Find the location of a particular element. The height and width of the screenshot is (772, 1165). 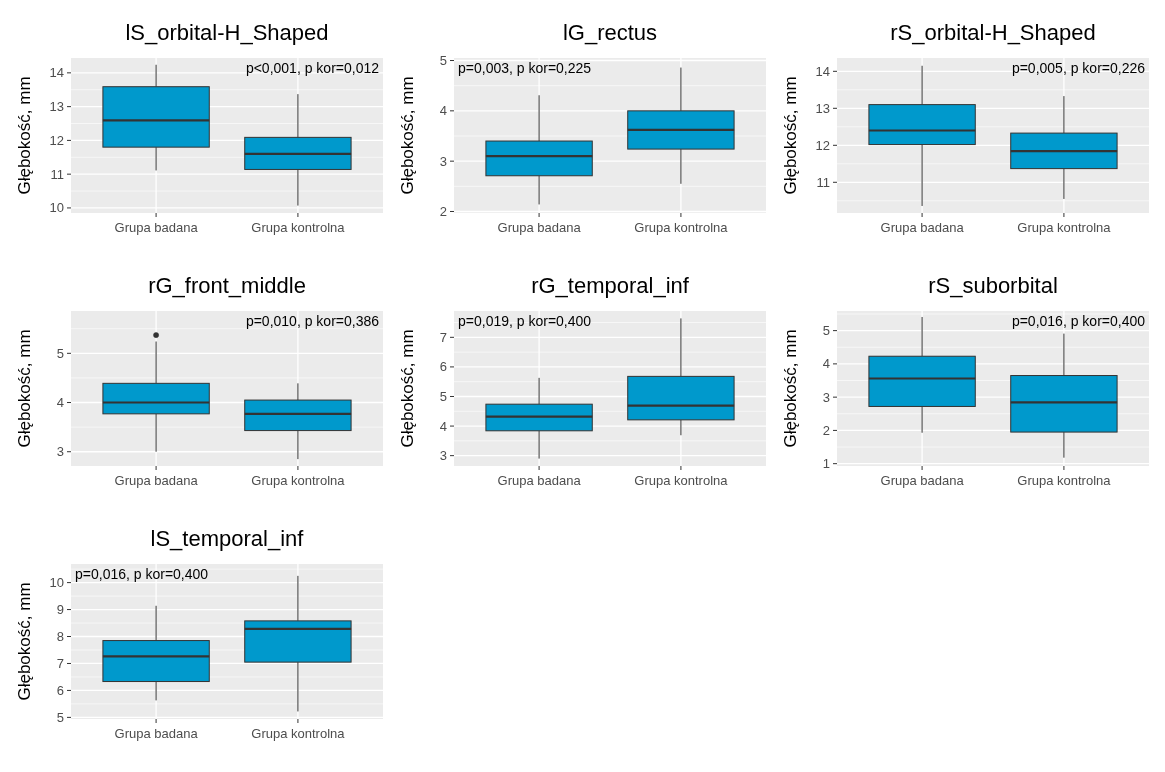

chart-title: rG_front_middle is located at coordinates (227, 285).